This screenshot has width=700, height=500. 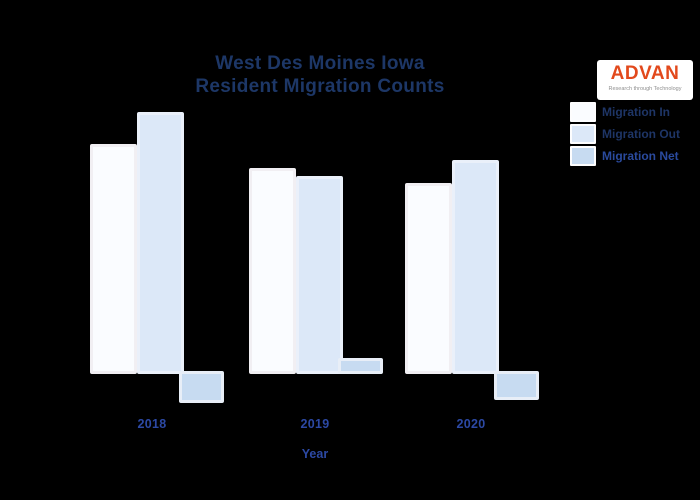 What do you see at coordinates (471, 424) in the screenshot?
I see `x-tick-2020: 2020` at bounding box center [471, 424].